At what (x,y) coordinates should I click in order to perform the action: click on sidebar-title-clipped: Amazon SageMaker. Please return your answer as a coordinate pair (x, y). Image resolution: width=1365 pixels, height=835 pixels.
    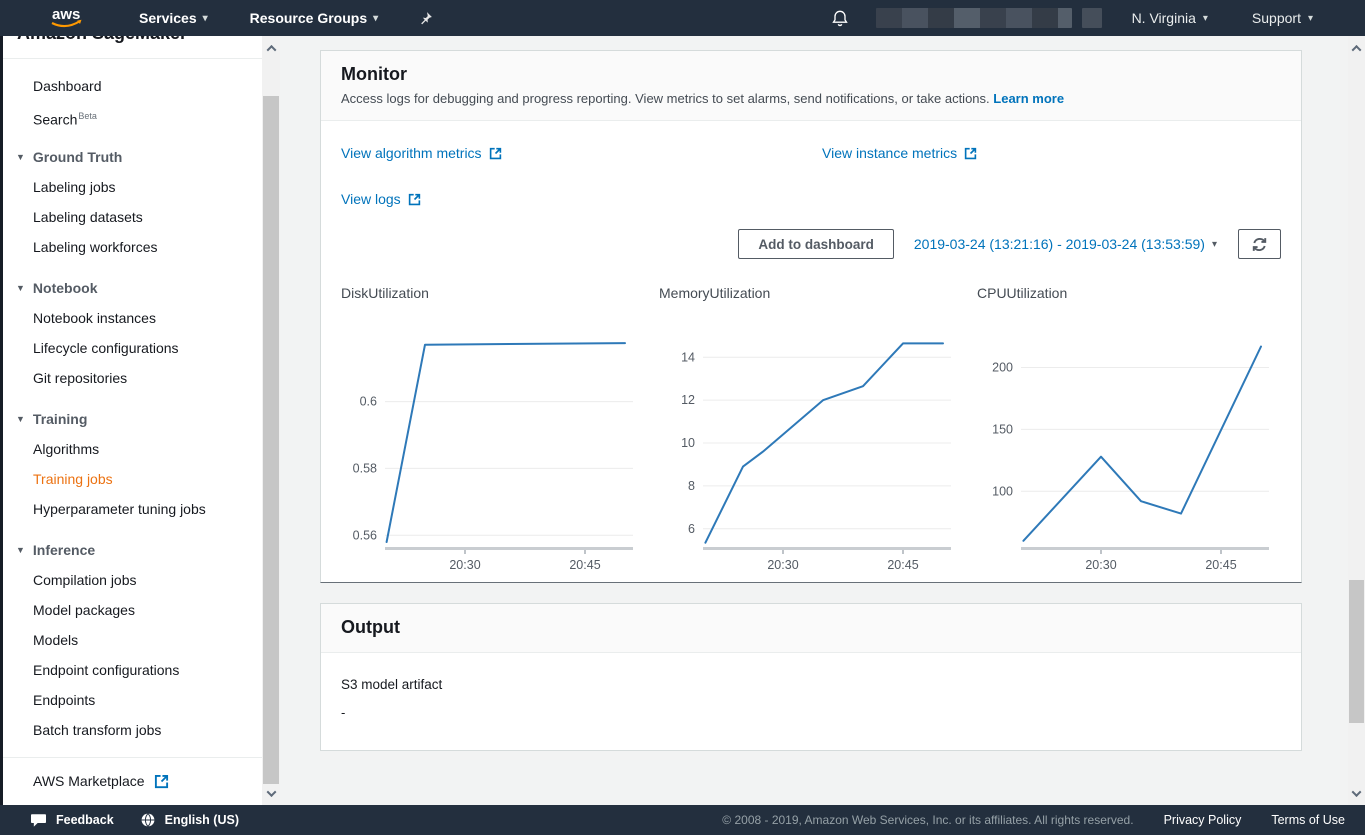
    Looking at the image, I should click on (132, 41).